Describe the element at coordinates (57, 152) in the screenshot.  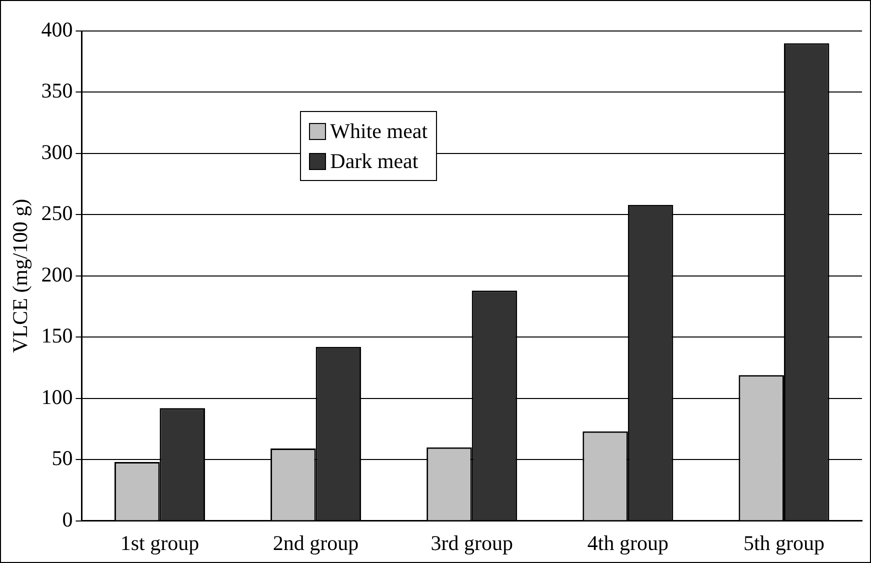
I see `y-tick-label: 300` at that location.